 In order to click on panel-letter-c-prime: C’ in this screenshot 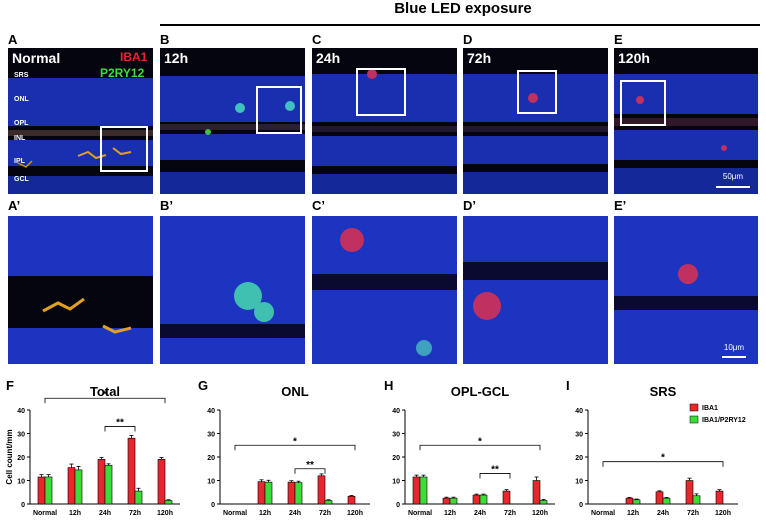, I will do `click(318, 205)`.